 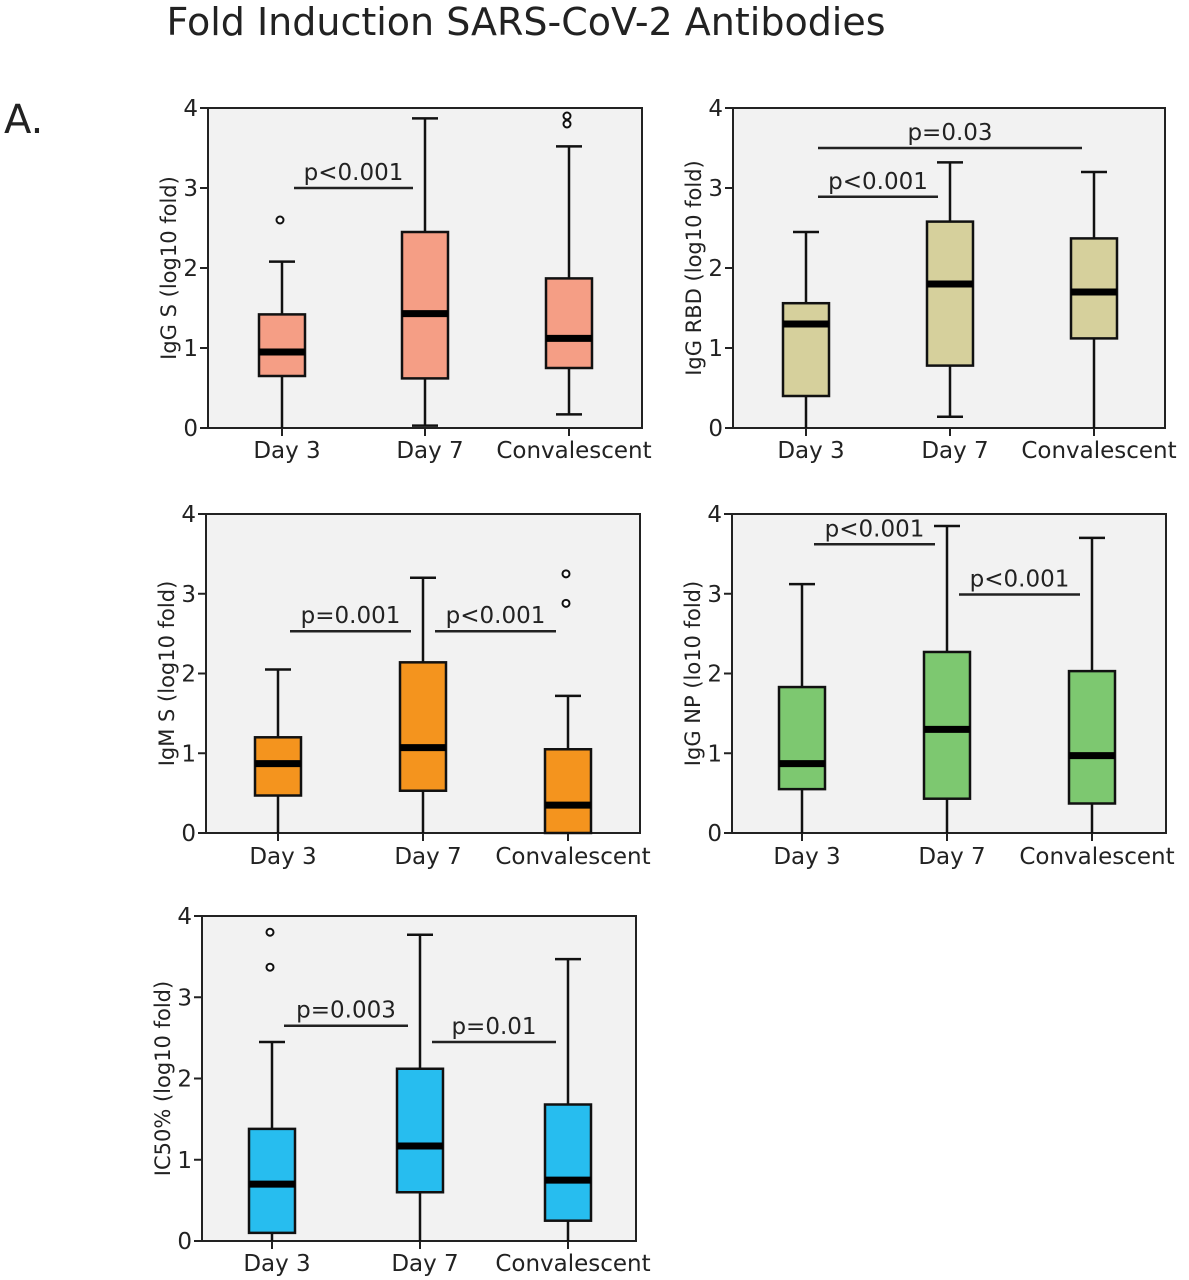 What do you see at coordinates (693, 673) in the screenshot?
I see `y-axis-label: IgG NP (lo10 fold)` at bounding box center [693, 673].